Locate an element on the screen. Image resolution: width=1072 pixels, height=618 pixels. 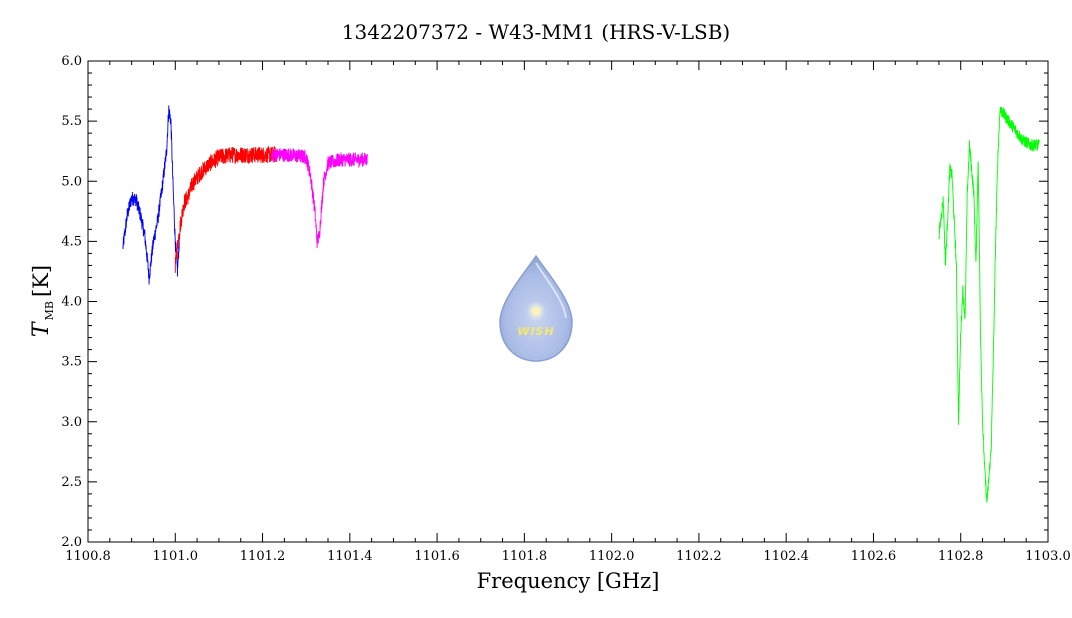
x-tick-label: 1103.0 is located at coordinates (1048, 556).